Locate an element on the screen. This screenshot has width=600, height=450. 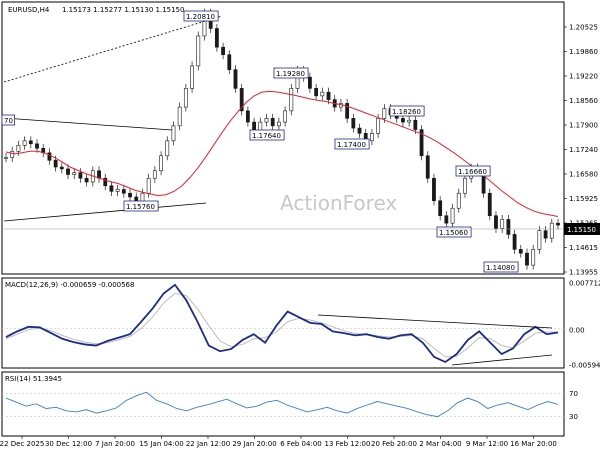
symbol-label: EURUSD,H4 is located at coordinates (29, 10).